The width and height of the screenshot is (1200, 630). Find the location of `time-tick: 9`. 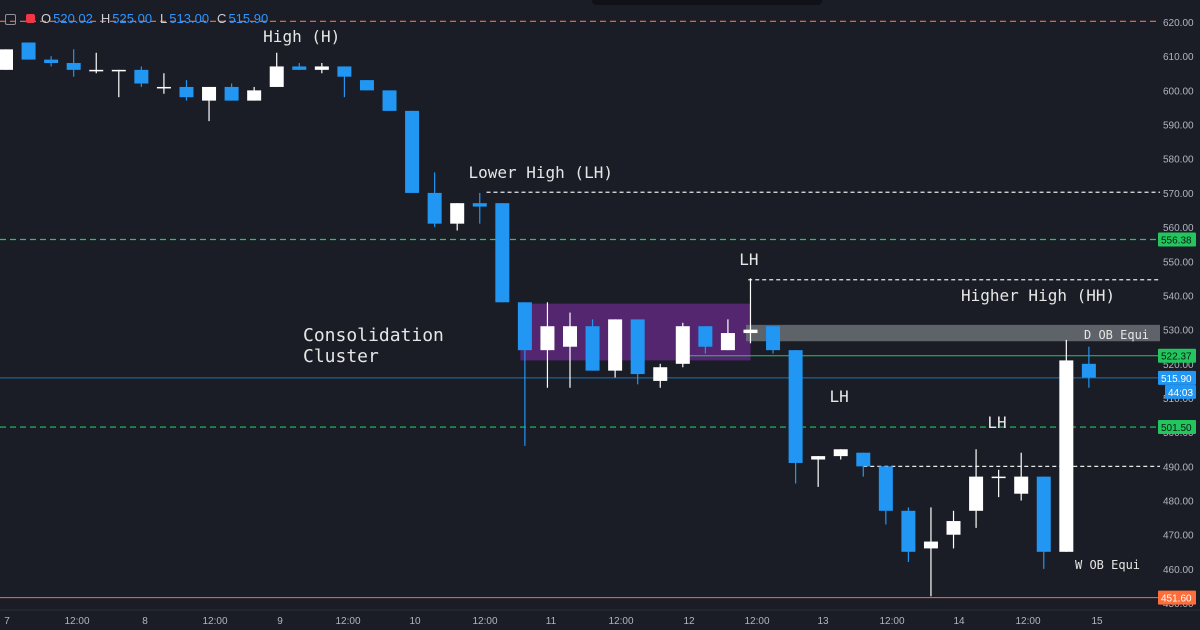

time-tick: 9 is located at coordinates (280, 621).